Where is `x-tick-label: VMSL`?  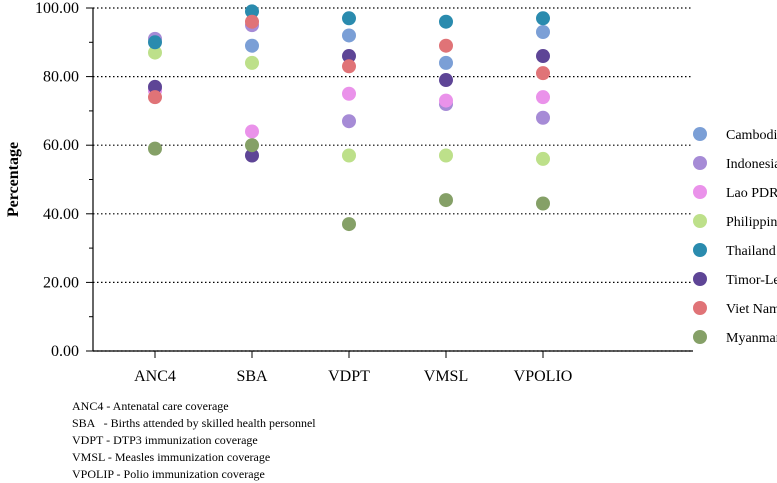 x-tick-label: VMSL is located at coordinates (446, 376).